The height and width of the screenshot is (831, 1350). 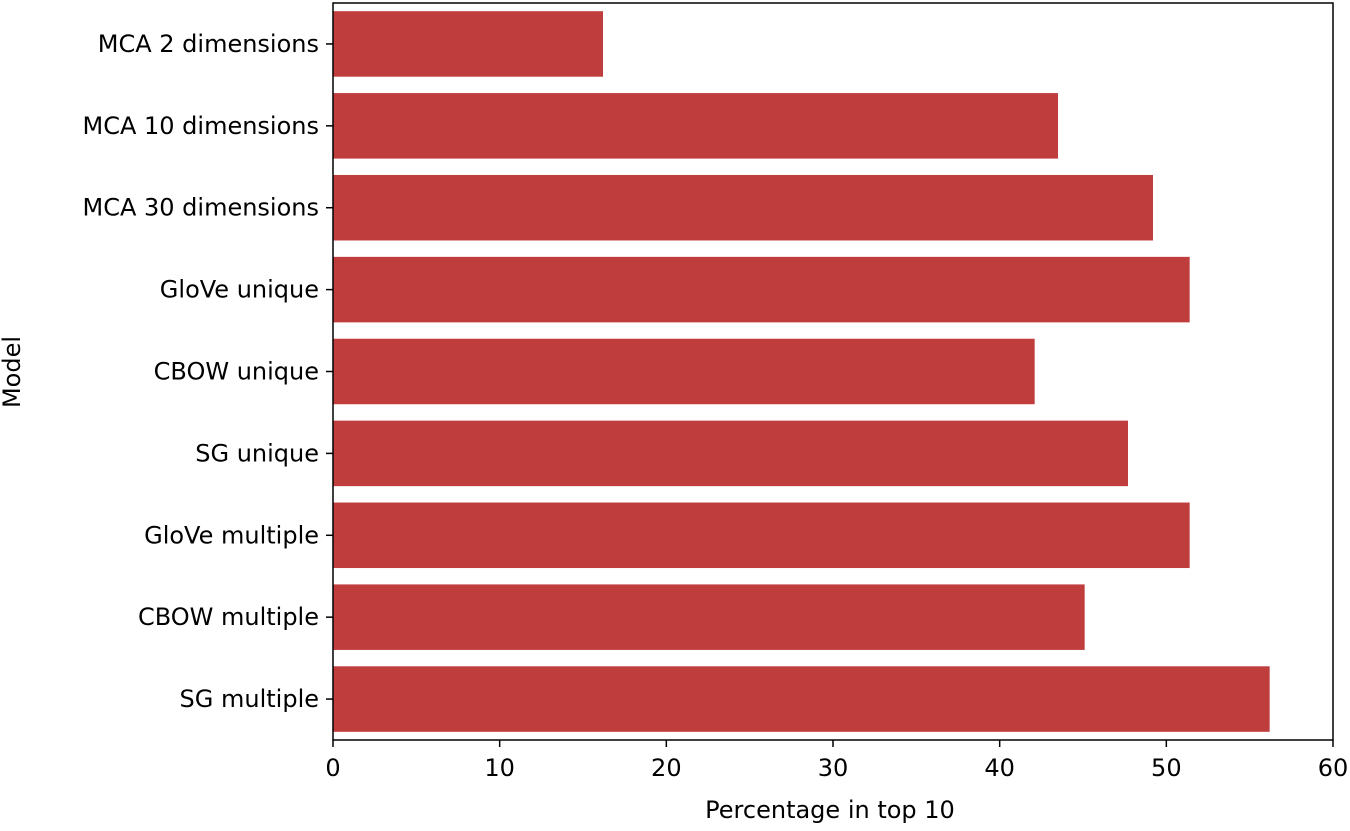 What do you see at coordinates (236, 372) in the screenshot?
I see `y-tick-label: CBOW unique` at bounding box center [236, 372].